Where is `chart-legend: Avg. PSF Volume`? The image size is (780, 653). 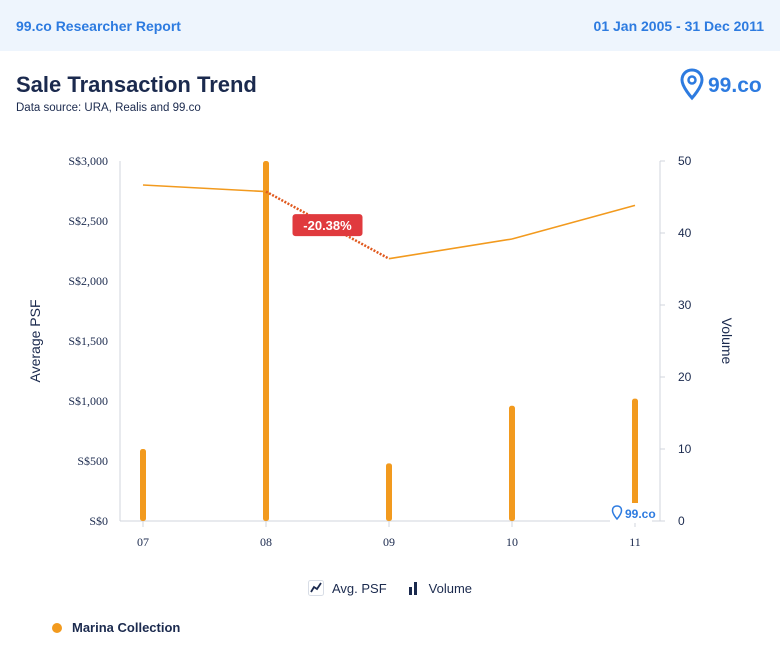 chart-legend: Avg. PSF Volume is located at coordinates (390, 588).